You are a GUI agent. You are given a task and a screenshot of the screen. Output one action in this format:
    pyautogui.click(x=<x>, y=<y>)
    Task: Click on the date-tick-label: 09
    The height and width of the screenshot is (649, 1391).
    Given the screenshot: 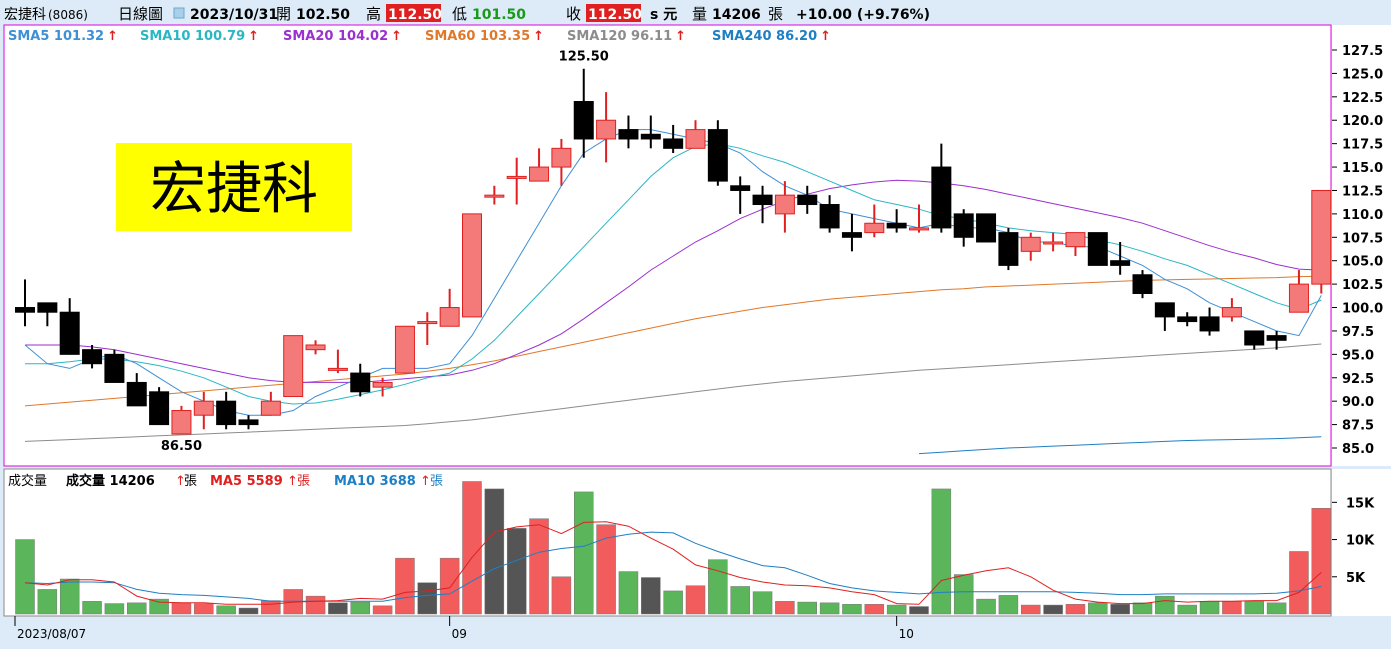 What is the action you would take?
    pyautogui.click(x=459, y=634)
    